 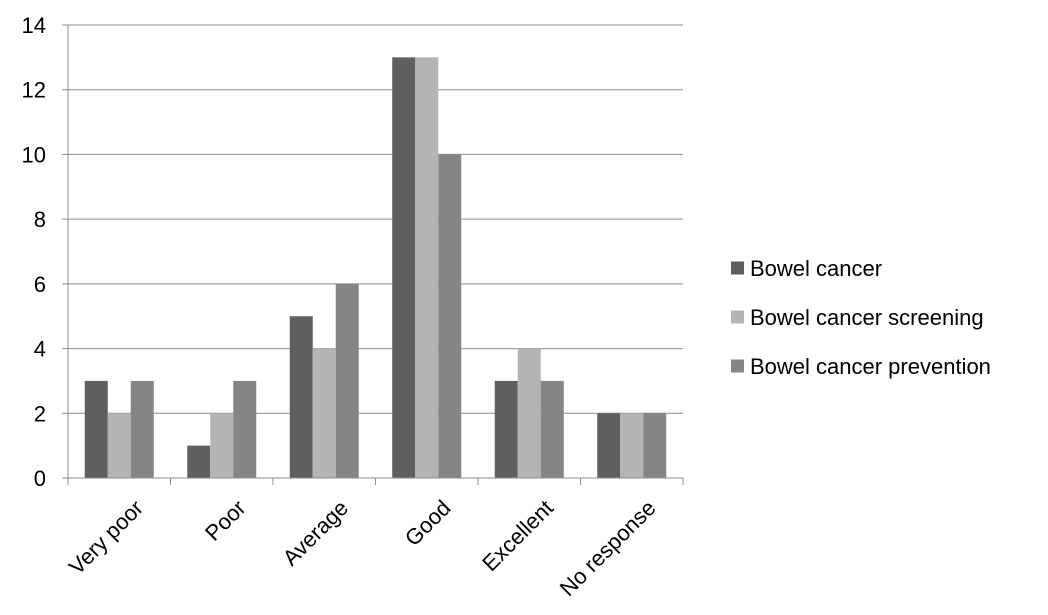 I want to click on y-tick-label: 0, so click(x=40, y=478).